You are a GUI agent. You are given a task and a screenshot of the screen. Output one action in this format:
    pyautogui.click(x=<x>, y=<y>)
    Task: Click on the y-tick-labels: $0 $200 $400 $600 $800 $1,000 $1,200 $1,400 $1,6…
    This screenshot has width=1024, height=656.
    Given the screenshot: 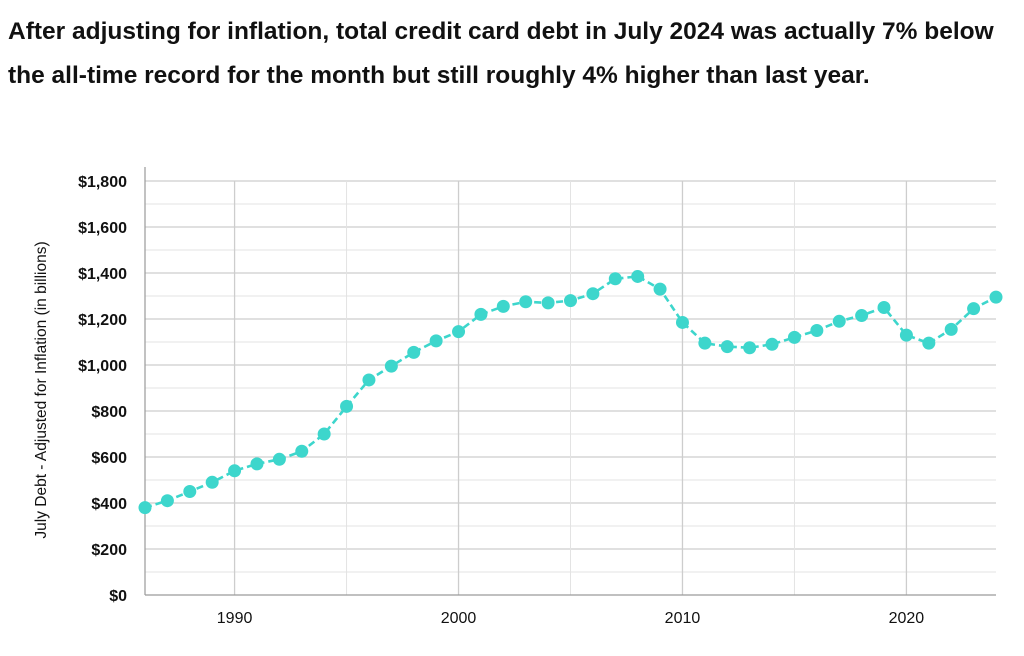 What is the action you would take?
    pyautogui.click(x=102, y=389)
    